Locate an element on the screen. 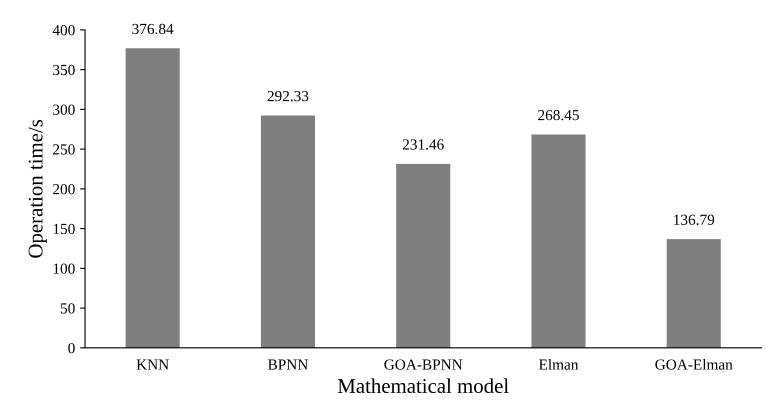  y-tick-label: 300 is located at coordinates (64, 109).